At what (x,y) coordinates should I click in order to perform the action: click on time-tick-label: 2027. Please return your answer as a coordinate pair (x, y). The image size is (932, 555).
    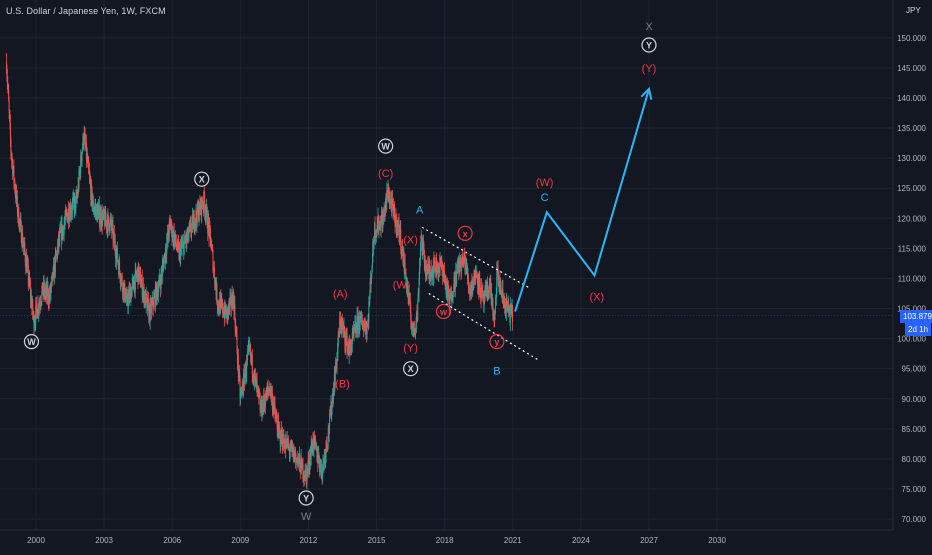
    Looking at the image, I should click on (649, 540).